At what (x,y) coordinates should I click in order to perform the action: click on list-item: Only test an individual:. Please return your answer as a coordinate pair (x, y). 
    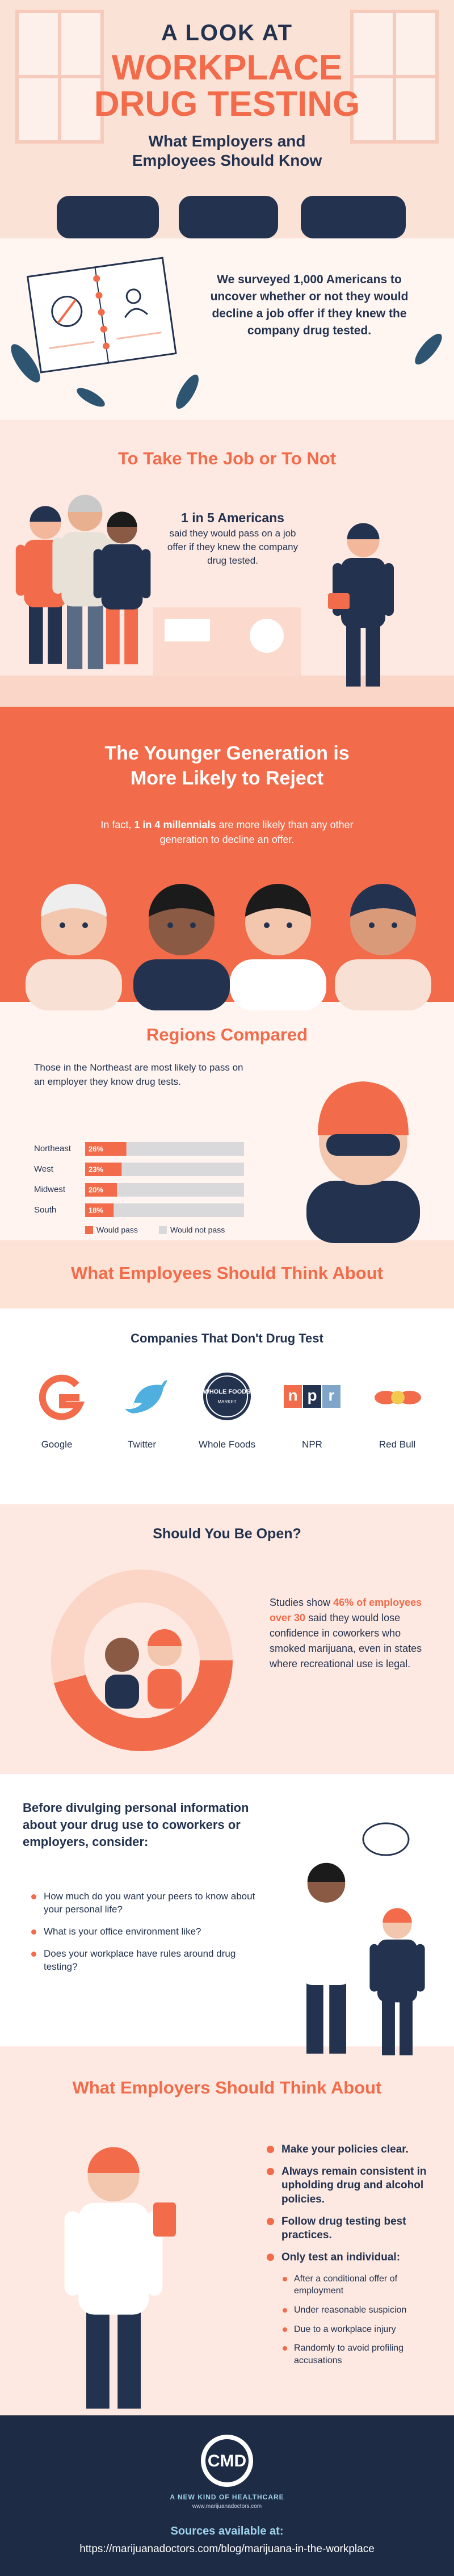
    Looking at the image, I should click on (352, 2258).